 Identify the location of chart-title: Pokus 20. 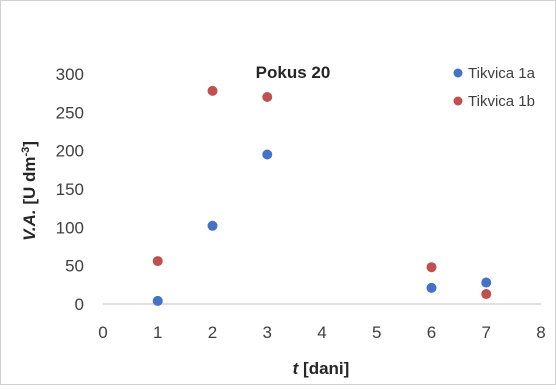
(293, 72).